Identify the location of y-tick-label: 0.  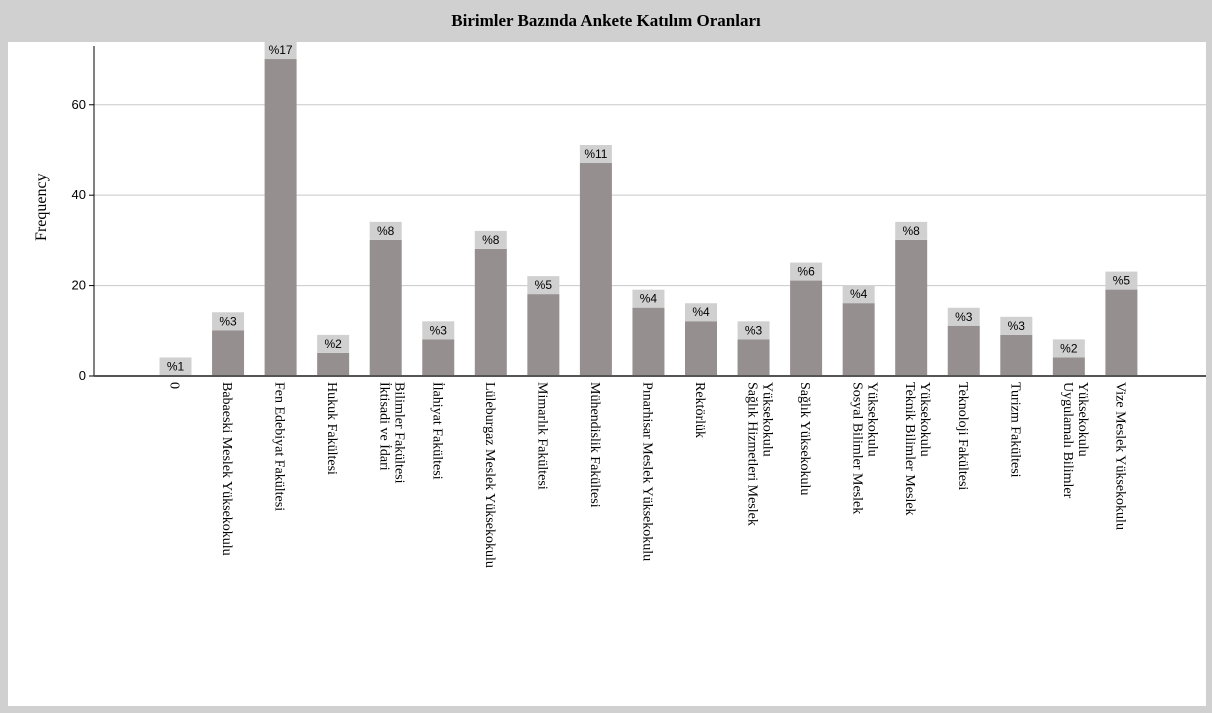
(82, 375).